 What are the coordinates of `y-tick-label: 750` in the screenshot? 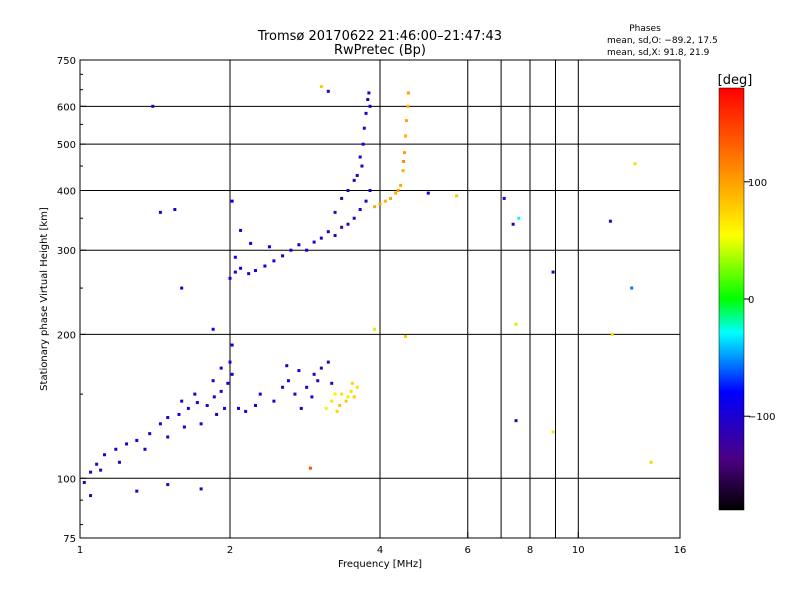 It's located at (66, 61).